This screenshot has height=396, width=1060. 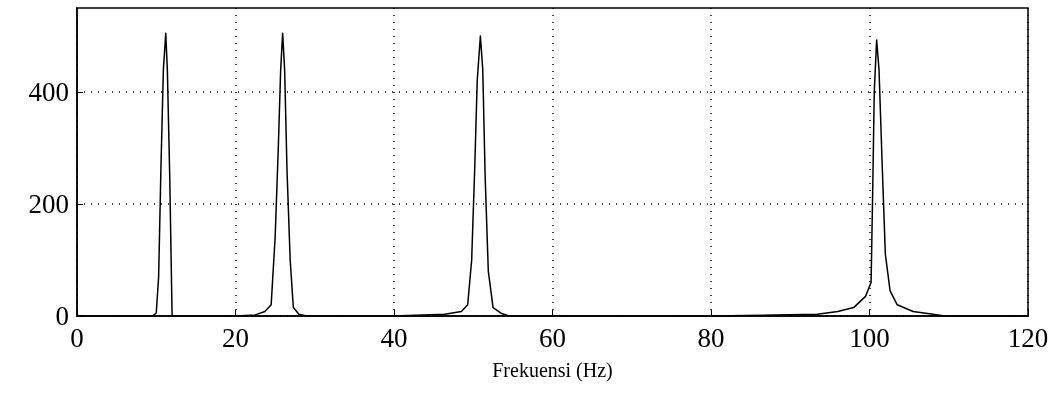 I want to click on y-tick-label: 0, so click(x=62, y=316).